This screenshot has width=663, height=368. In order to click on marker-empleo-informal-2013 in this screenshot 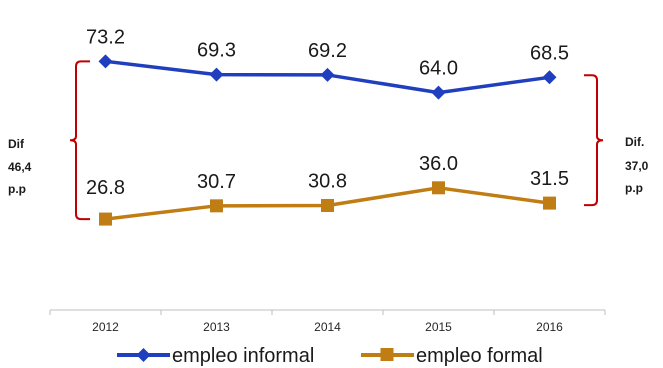, I will do `click(216, 74)`.